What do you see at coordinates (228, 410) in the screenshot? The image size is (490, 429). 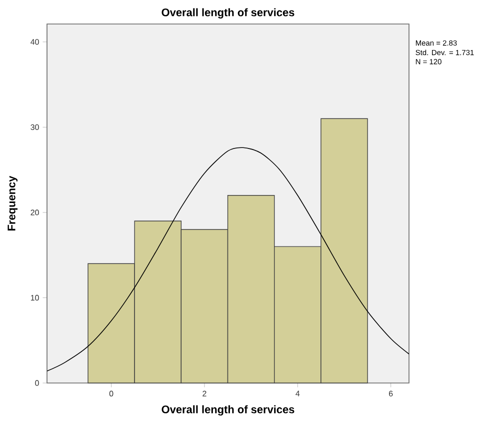 I see `x-axis-title: Overall length of services` at bounding box center [228, 410].